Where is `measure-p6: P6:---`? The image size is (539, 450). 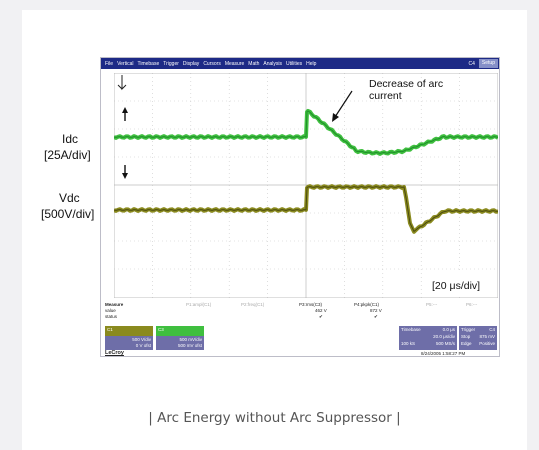
measure-p6: P6:--- is located at coordinates (472, 304).